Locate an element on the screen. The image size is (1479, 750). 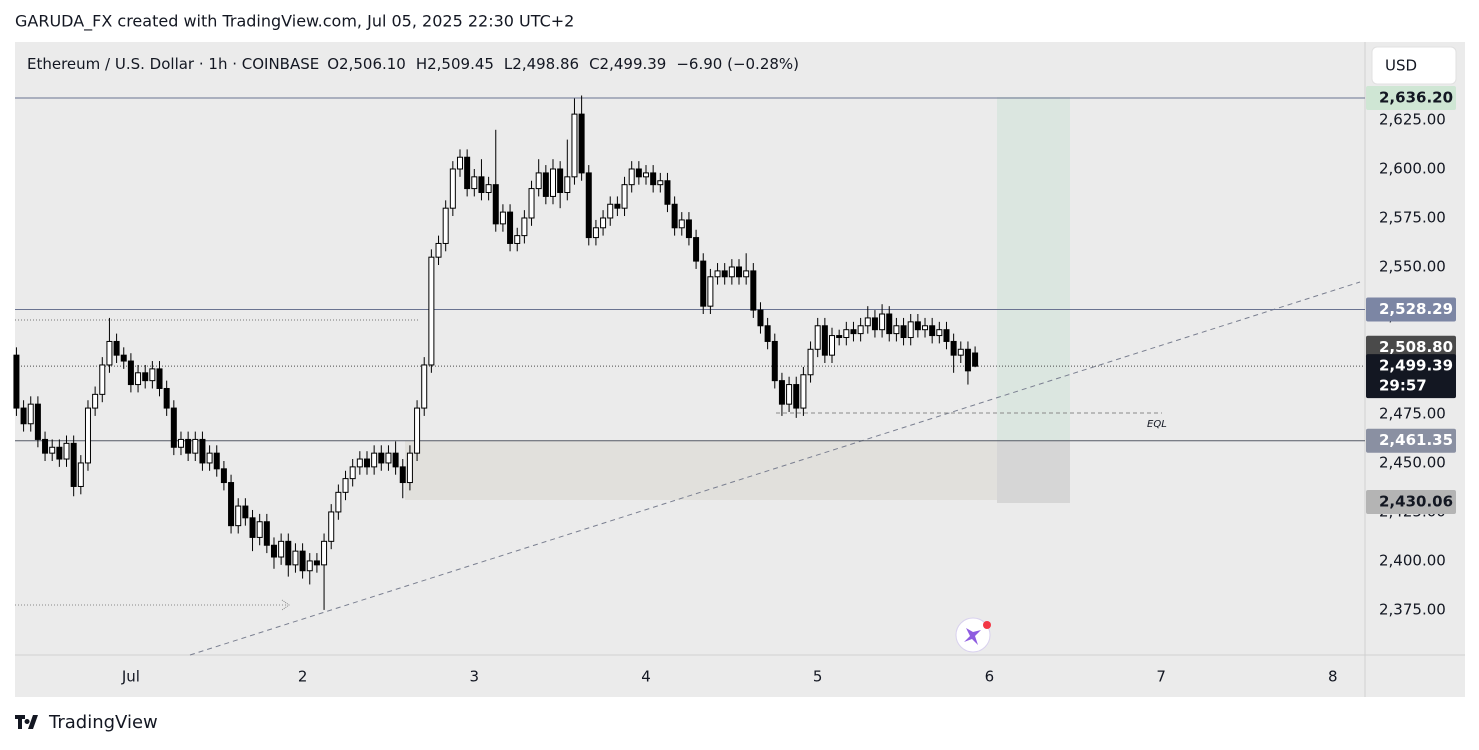
x-tick-label: 8 is located at coordinates (1333, 677).